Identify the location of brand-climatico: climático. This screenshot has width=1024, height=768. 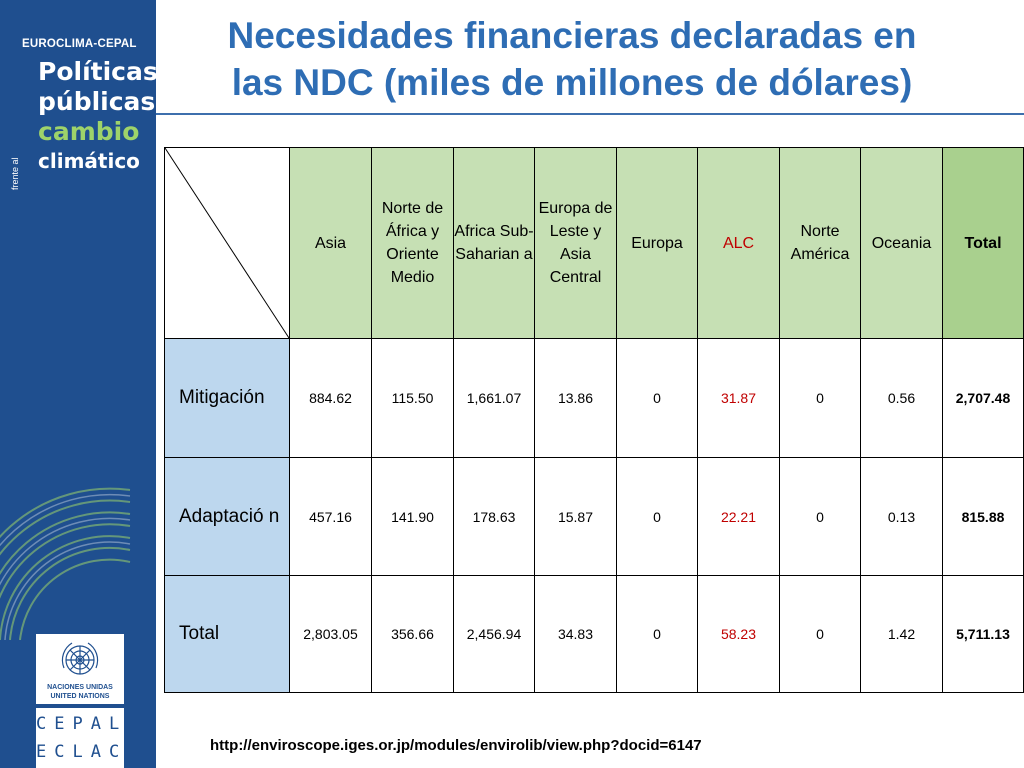
(89, 161).